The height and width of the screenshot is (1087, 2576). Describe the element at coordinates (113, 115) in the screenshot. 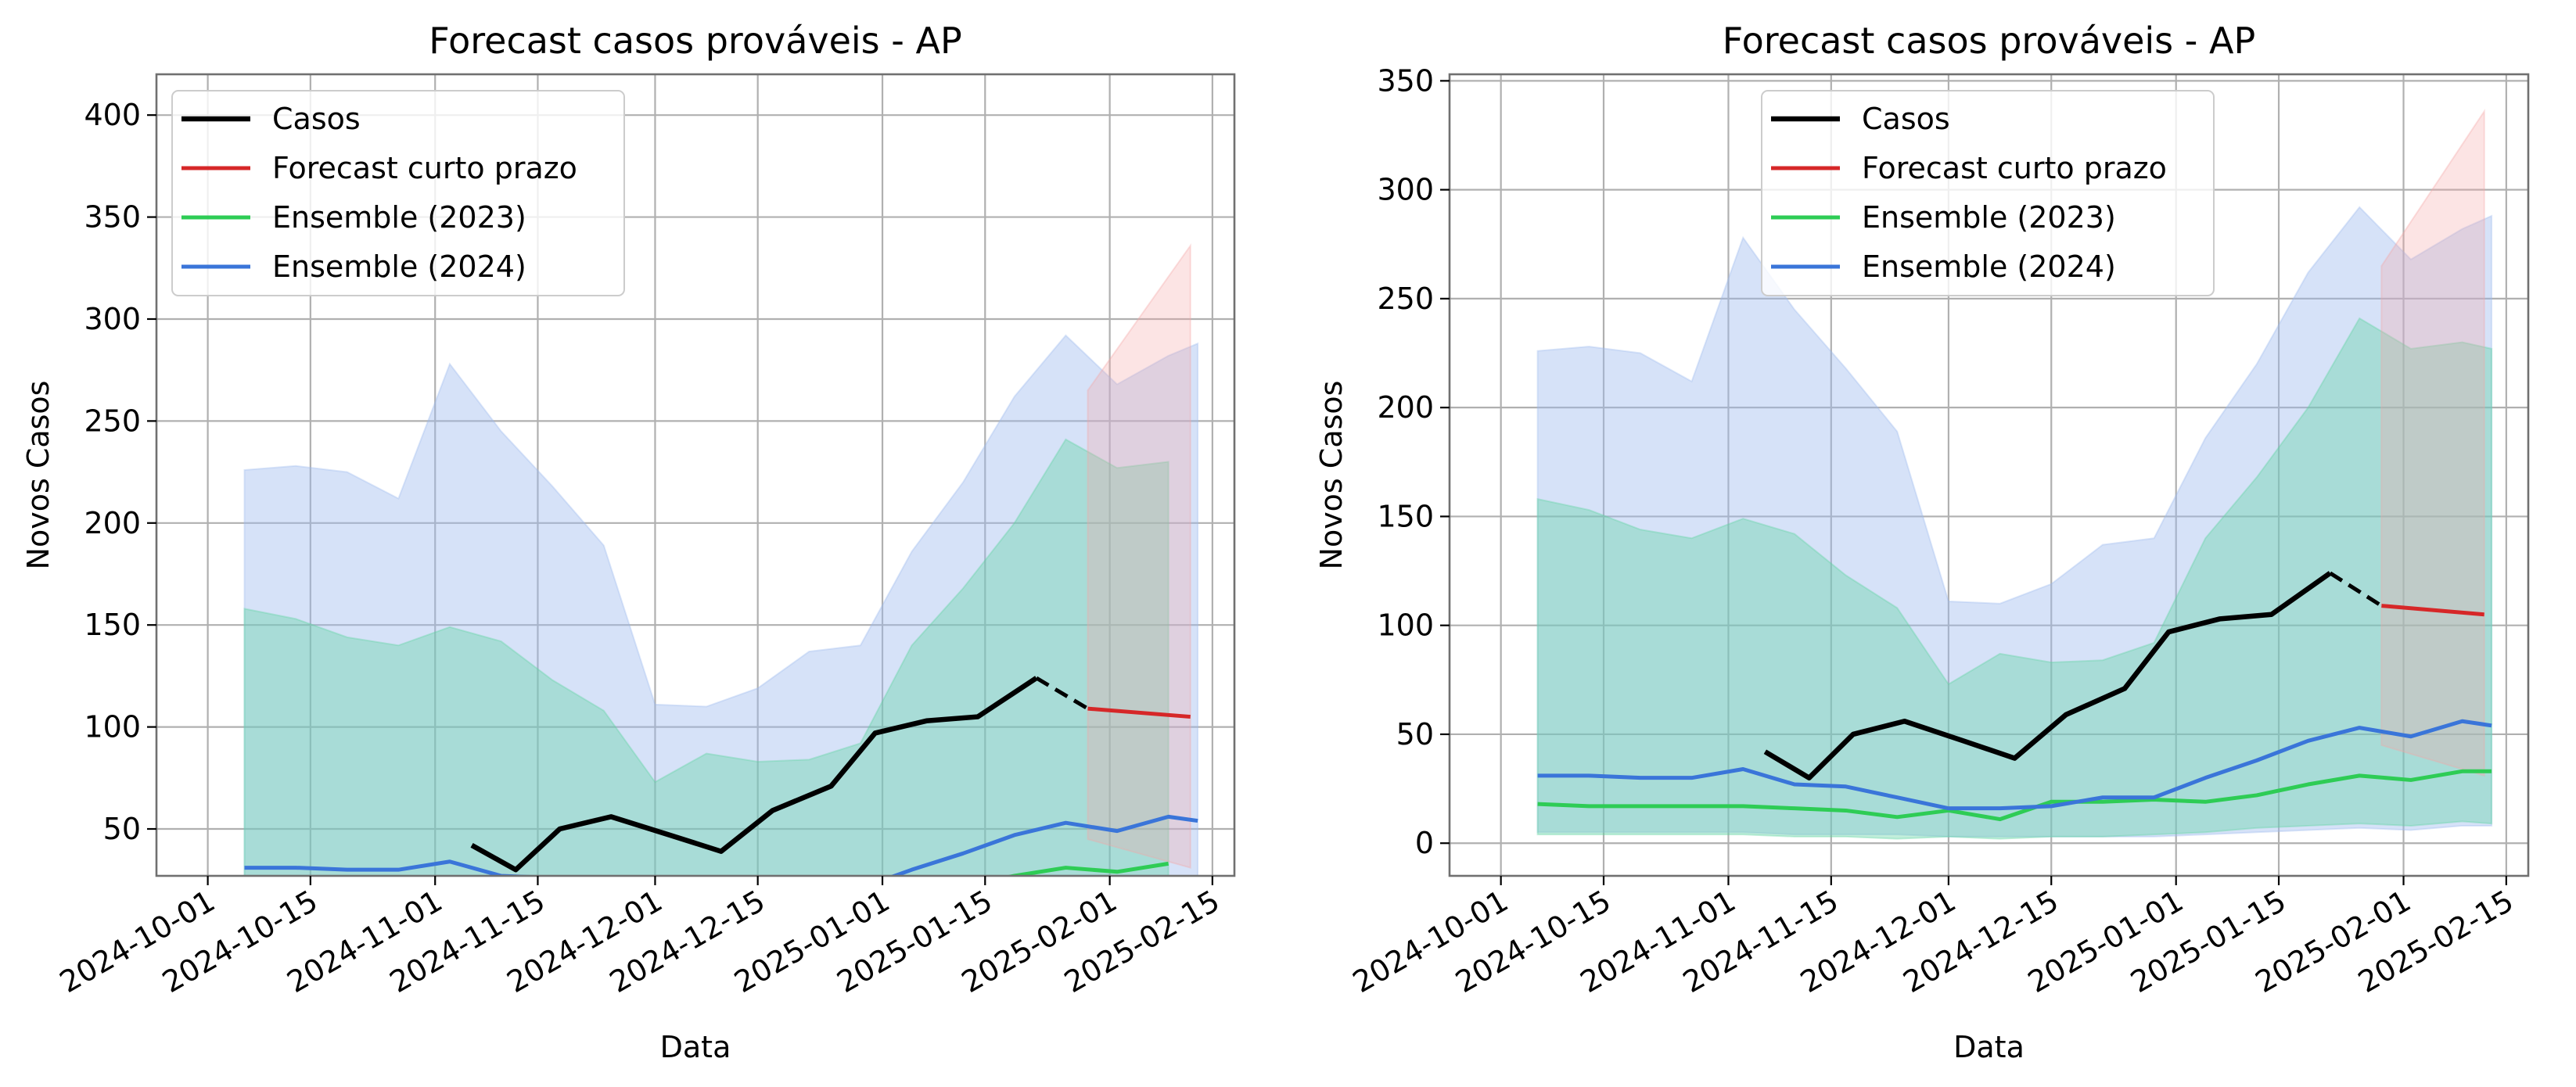

I see `y-tick-label: 400` at that location.